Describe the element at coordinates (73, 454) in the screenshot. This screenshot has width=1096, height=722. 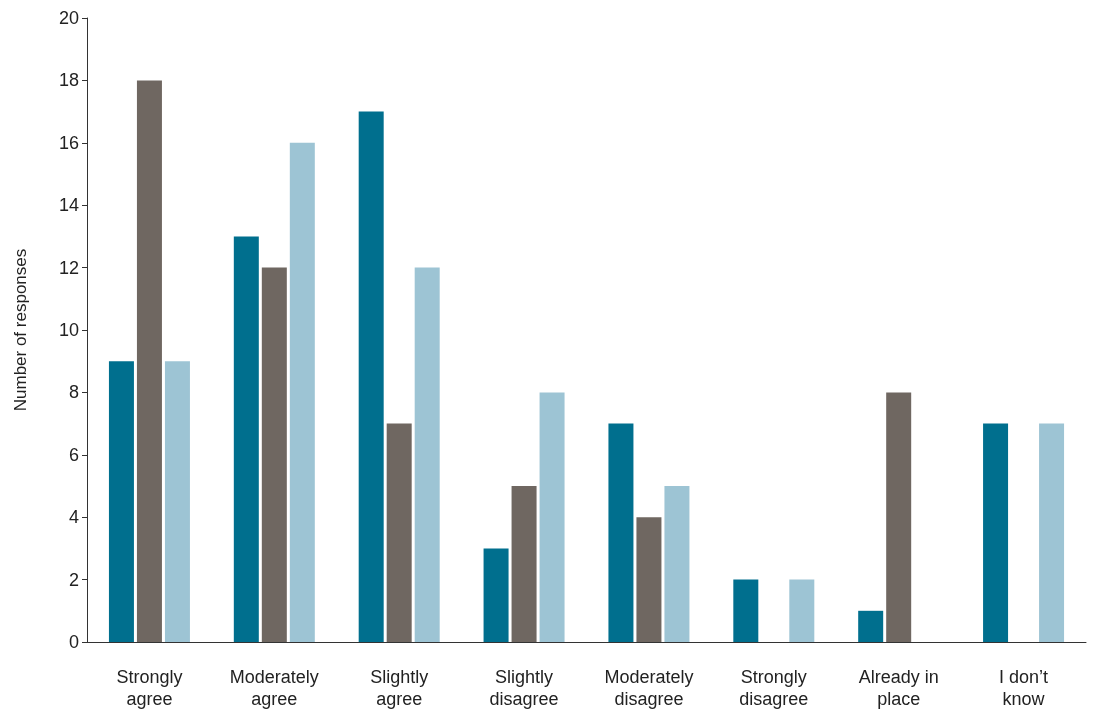
I see `y-tick-label: 6` at that location.